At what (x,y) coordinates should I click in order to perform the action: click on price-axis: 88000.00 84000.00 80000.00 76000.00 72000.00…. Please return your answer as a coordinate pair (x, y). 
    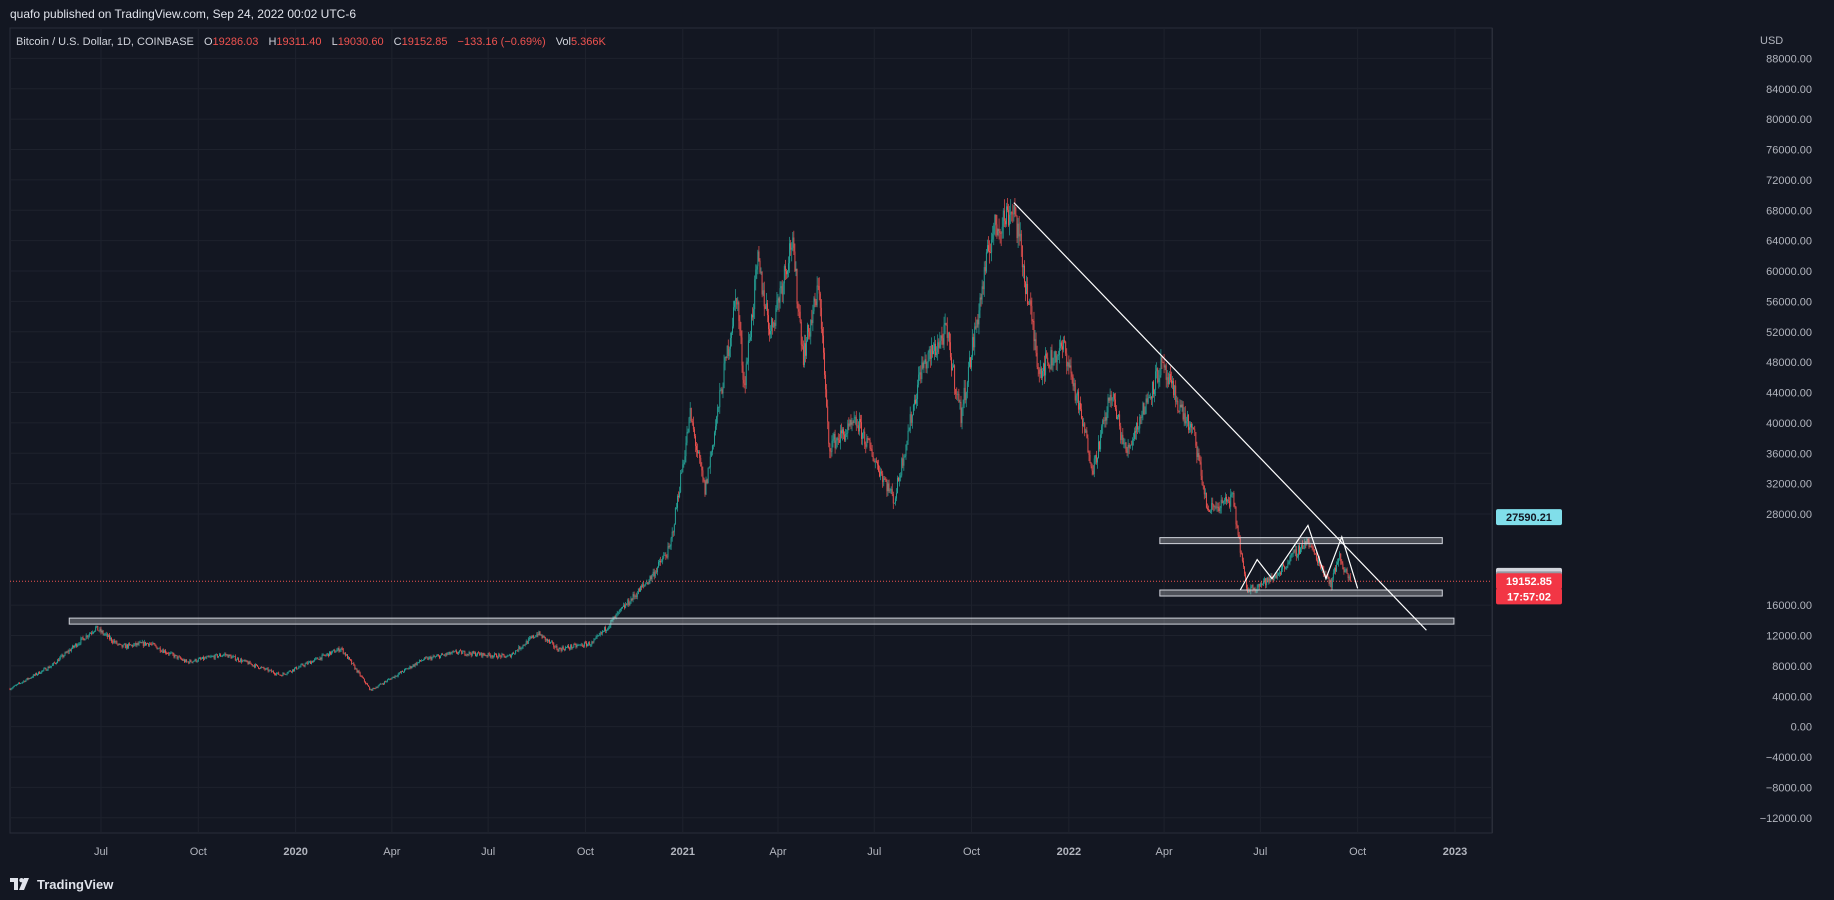
    Looking at the image, I should click on (1786, 438).